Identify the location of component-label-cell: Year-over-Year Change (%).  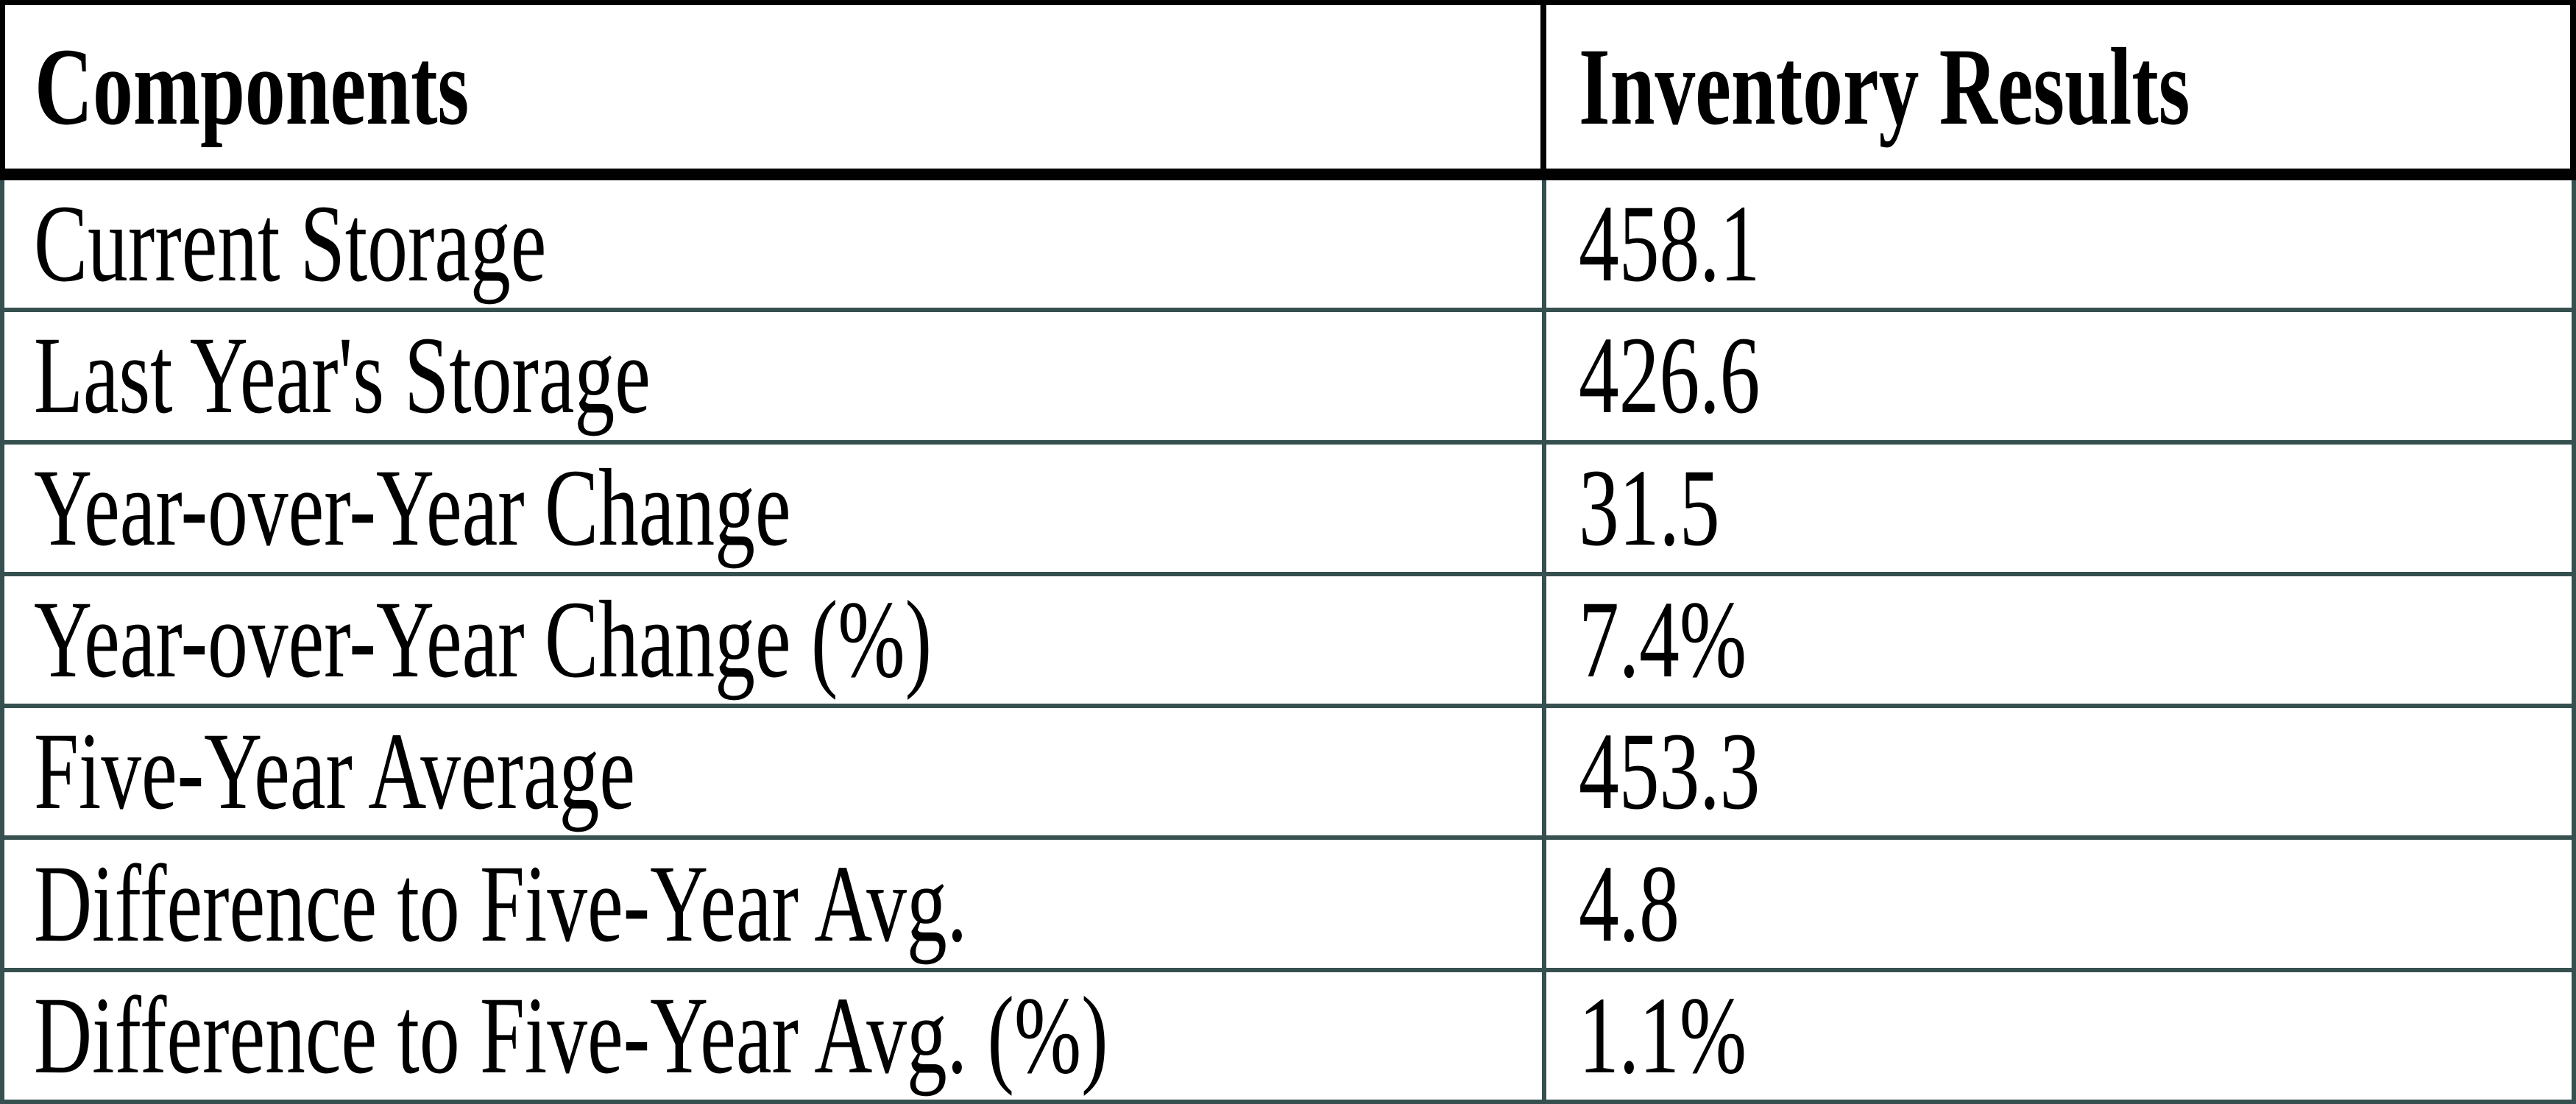
(775, 640).